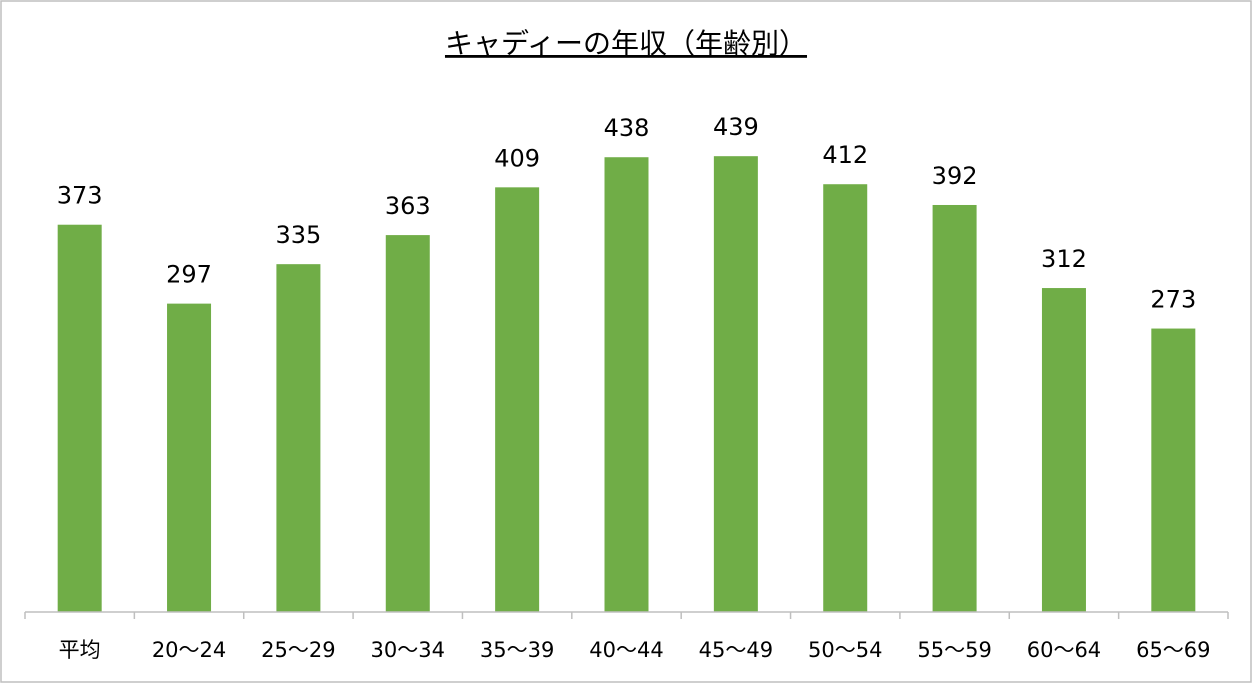  I want to click on x-tick-label: 50〜54, so click(845, 650).